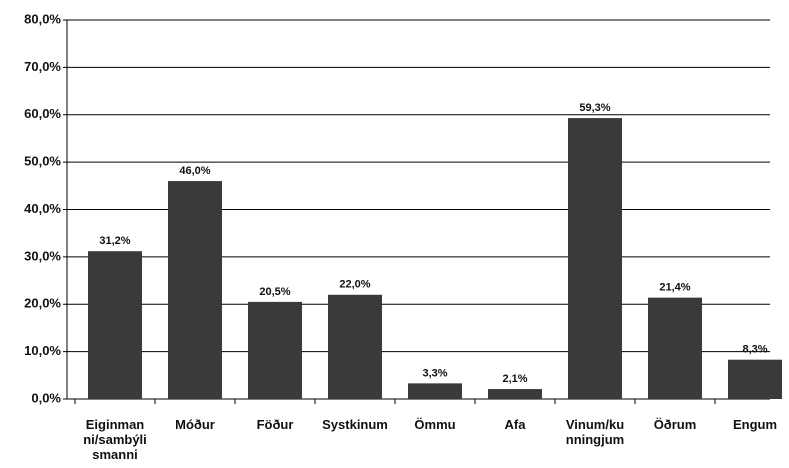 This screenshot has height=468, width=789. Describe the element at coordinates (275, 424) in the screenshot. I see `x-tick-label: Föður` at that location.